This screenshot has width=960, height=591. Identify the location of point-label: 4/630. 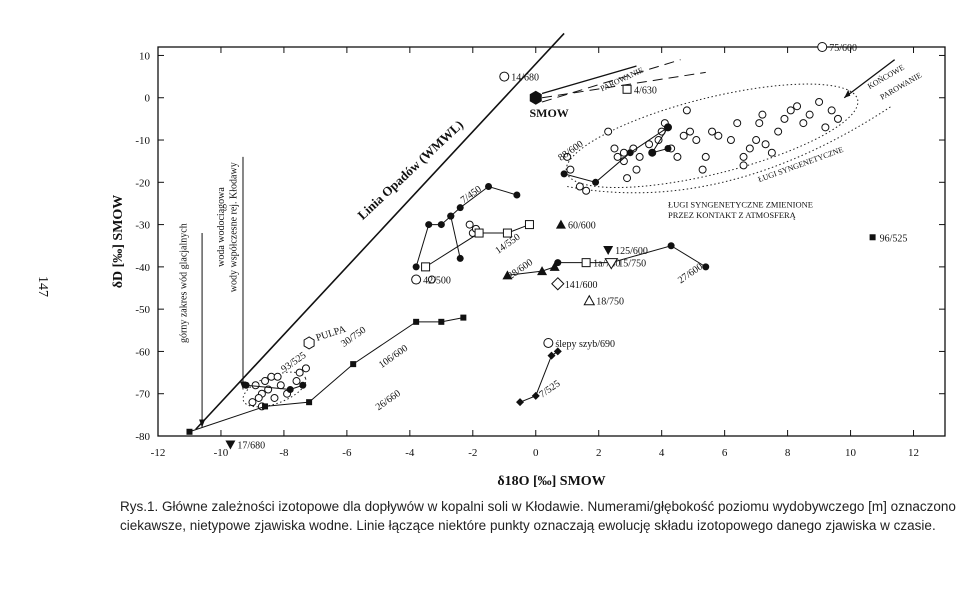
(645, 90).